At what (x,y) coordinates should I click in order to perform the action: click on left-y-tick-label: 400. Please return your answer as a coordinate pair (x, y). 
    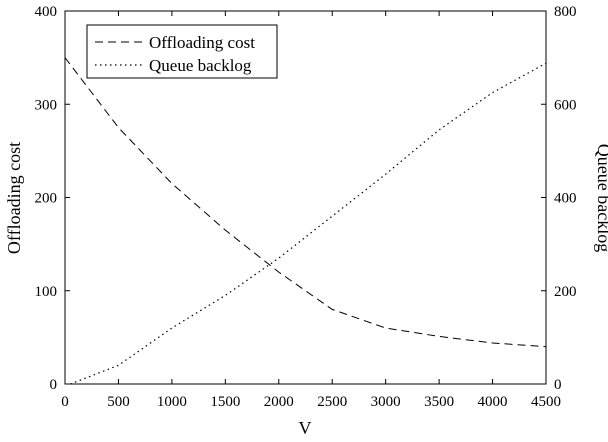
    Looking at the image, I should click on (46, 12).